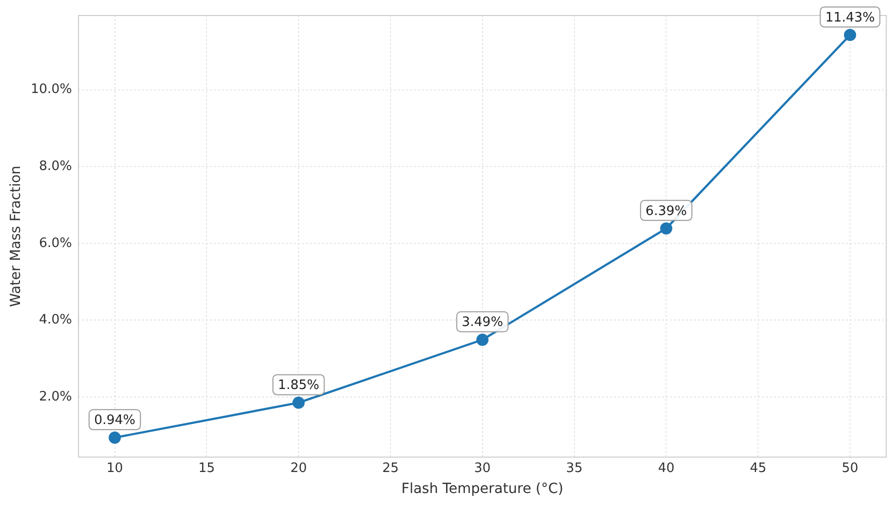 The width and height of the screenshot is (894, 506). I want to click on data-label: 3.49%, so click(483, 322).